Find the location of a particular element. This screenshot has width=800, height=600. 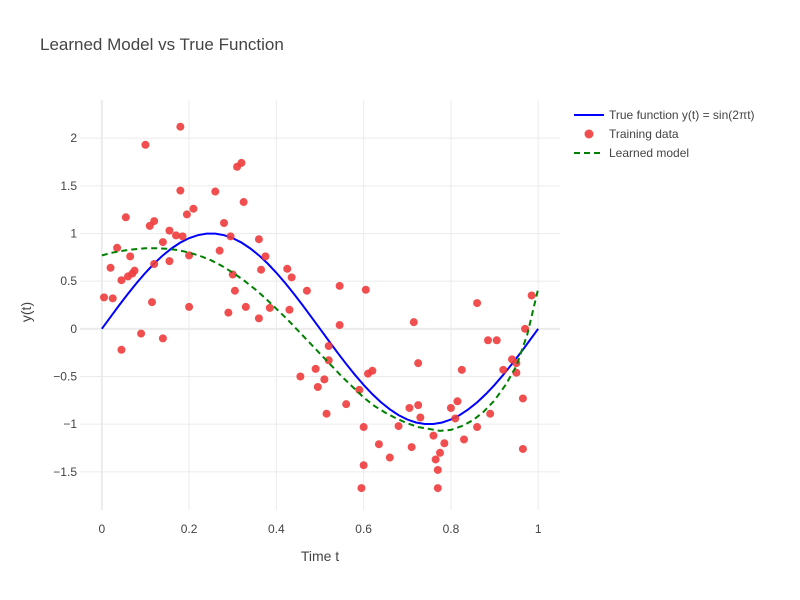

y-tick-label: 0 is located at coordinates (73, 329).